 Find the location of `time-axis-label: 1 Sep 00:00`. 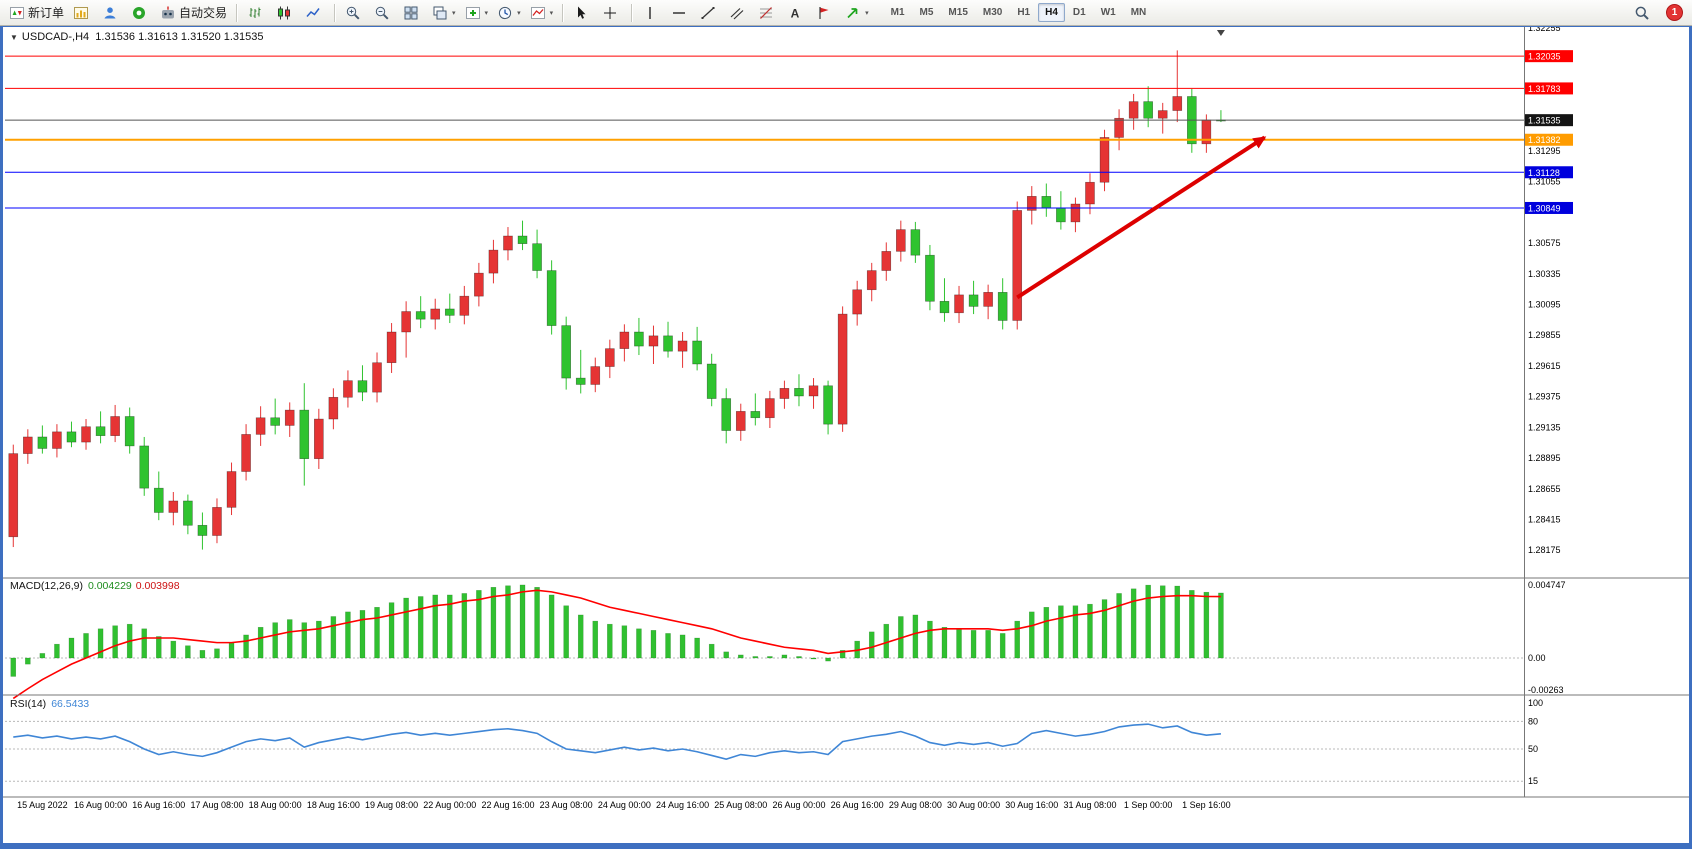

time-axis-label: 1 Sep 00:00 is located at coordinates (1148, 805).